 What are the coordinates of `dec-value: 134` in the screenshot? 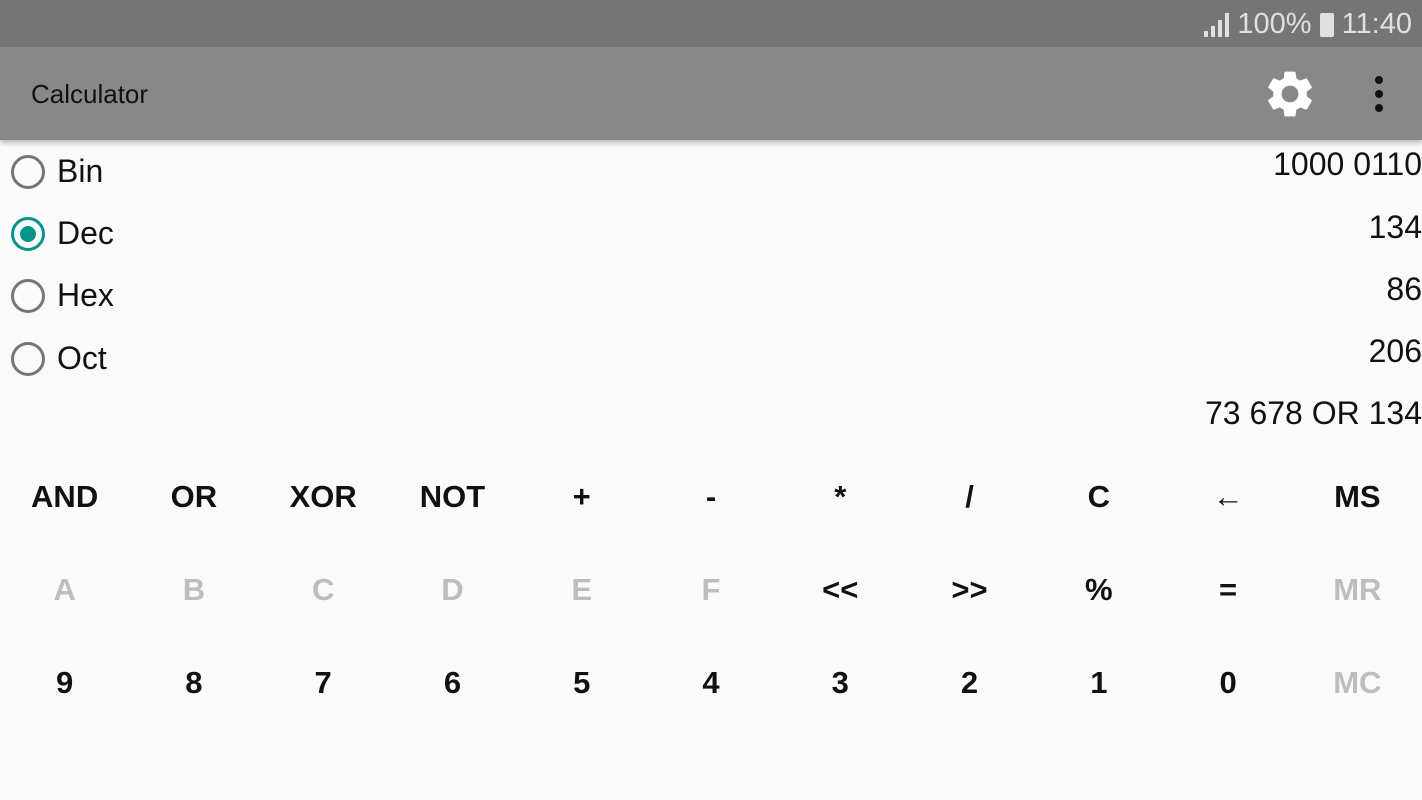 It's located at (1395, 227).